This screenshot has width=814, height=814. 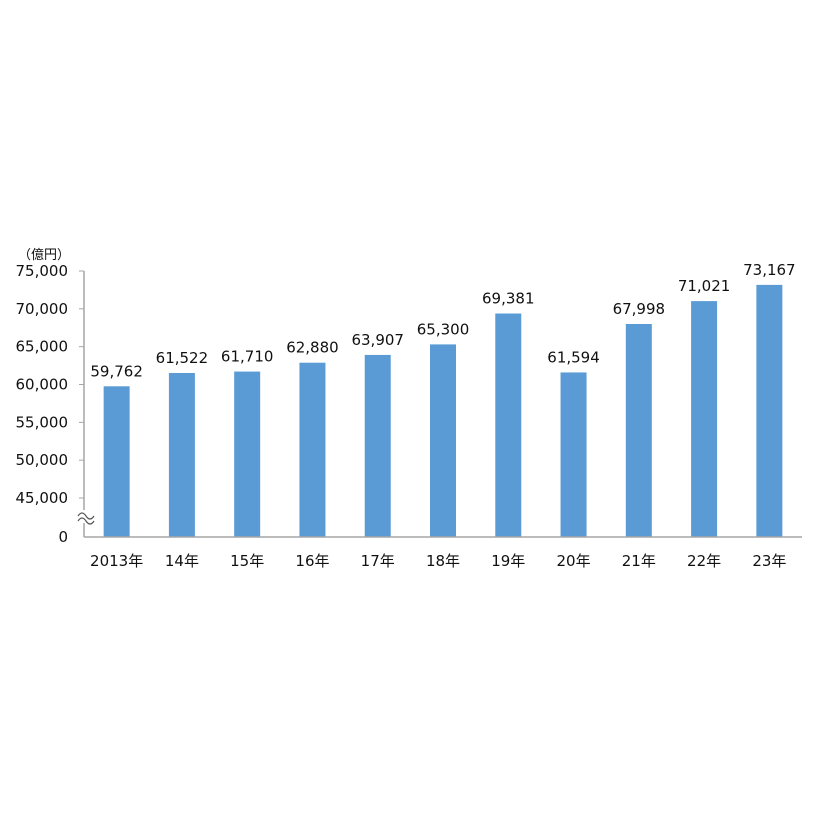 I want to click on x-category-label: 19年, so click(x=508, y=561).